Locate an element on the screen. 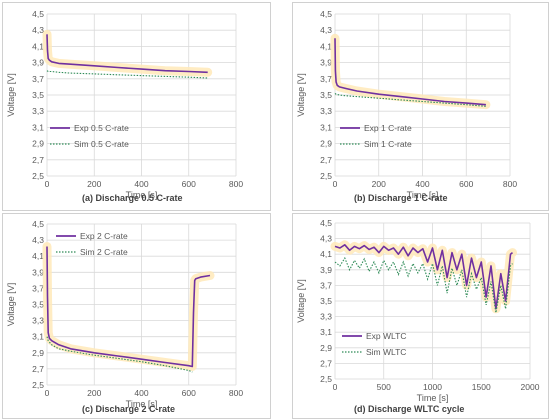 The image size is (550, 420). legend-label: Exp 0.5 C-rate is located at coordinates (101, 128).